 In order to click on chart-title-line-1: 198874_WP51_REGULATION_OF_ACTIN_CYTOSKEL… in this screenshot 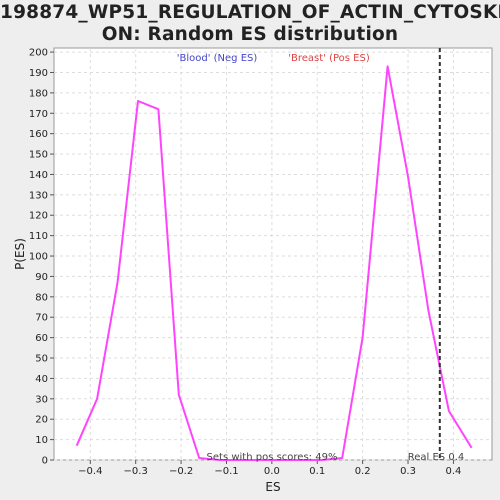, I will do `click(250, 12)`.